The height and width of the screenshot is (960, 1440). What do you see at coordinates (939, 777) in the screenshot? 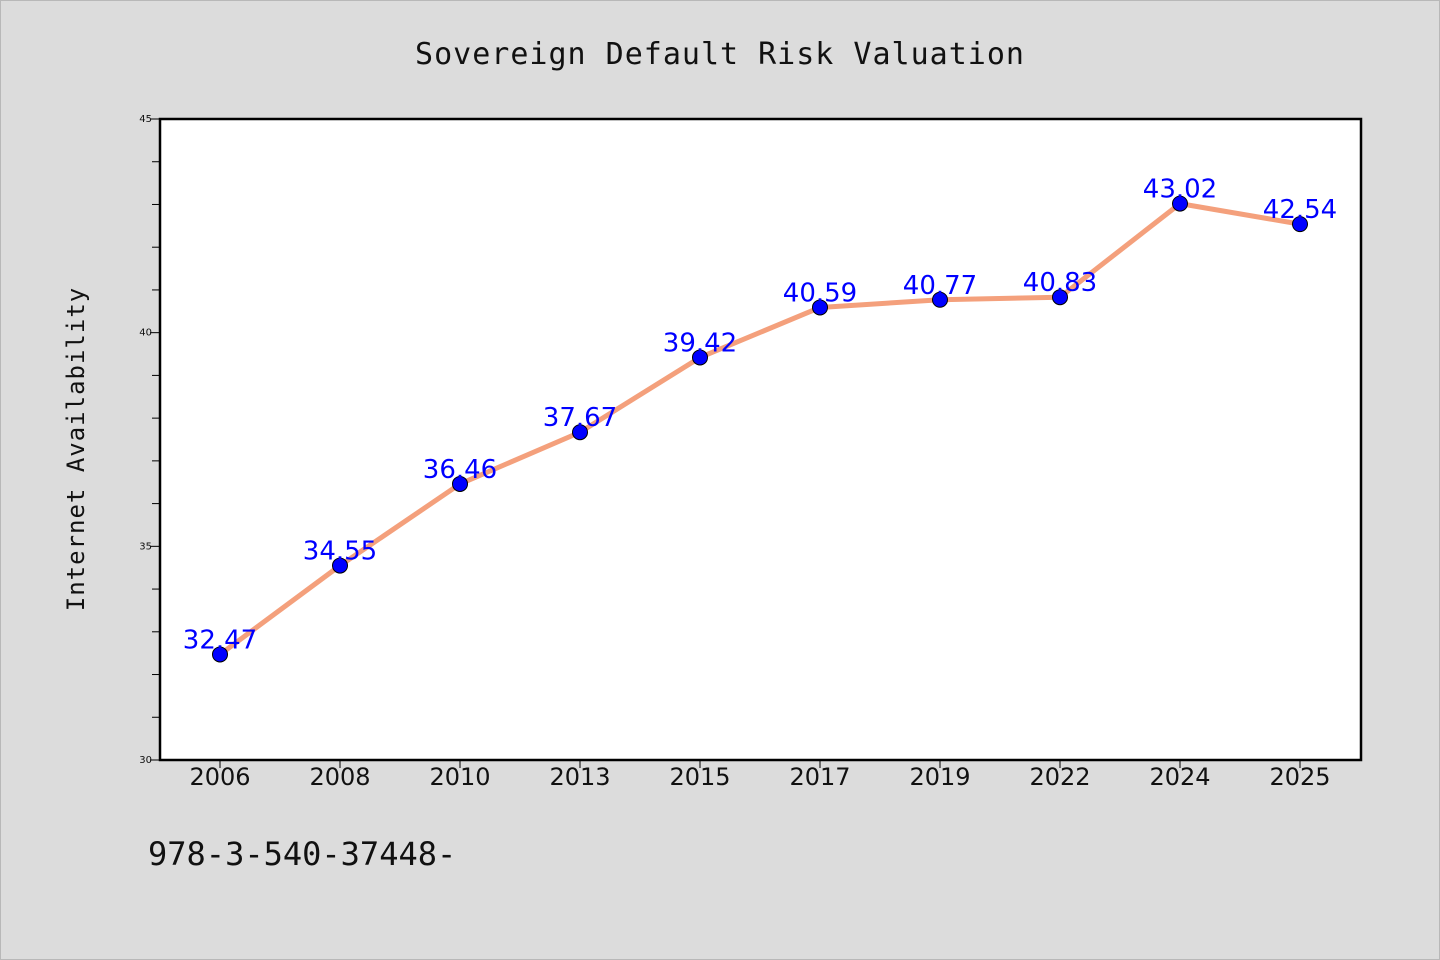
I see `x-tick-label: 2019` at bounding box center [939, 777].